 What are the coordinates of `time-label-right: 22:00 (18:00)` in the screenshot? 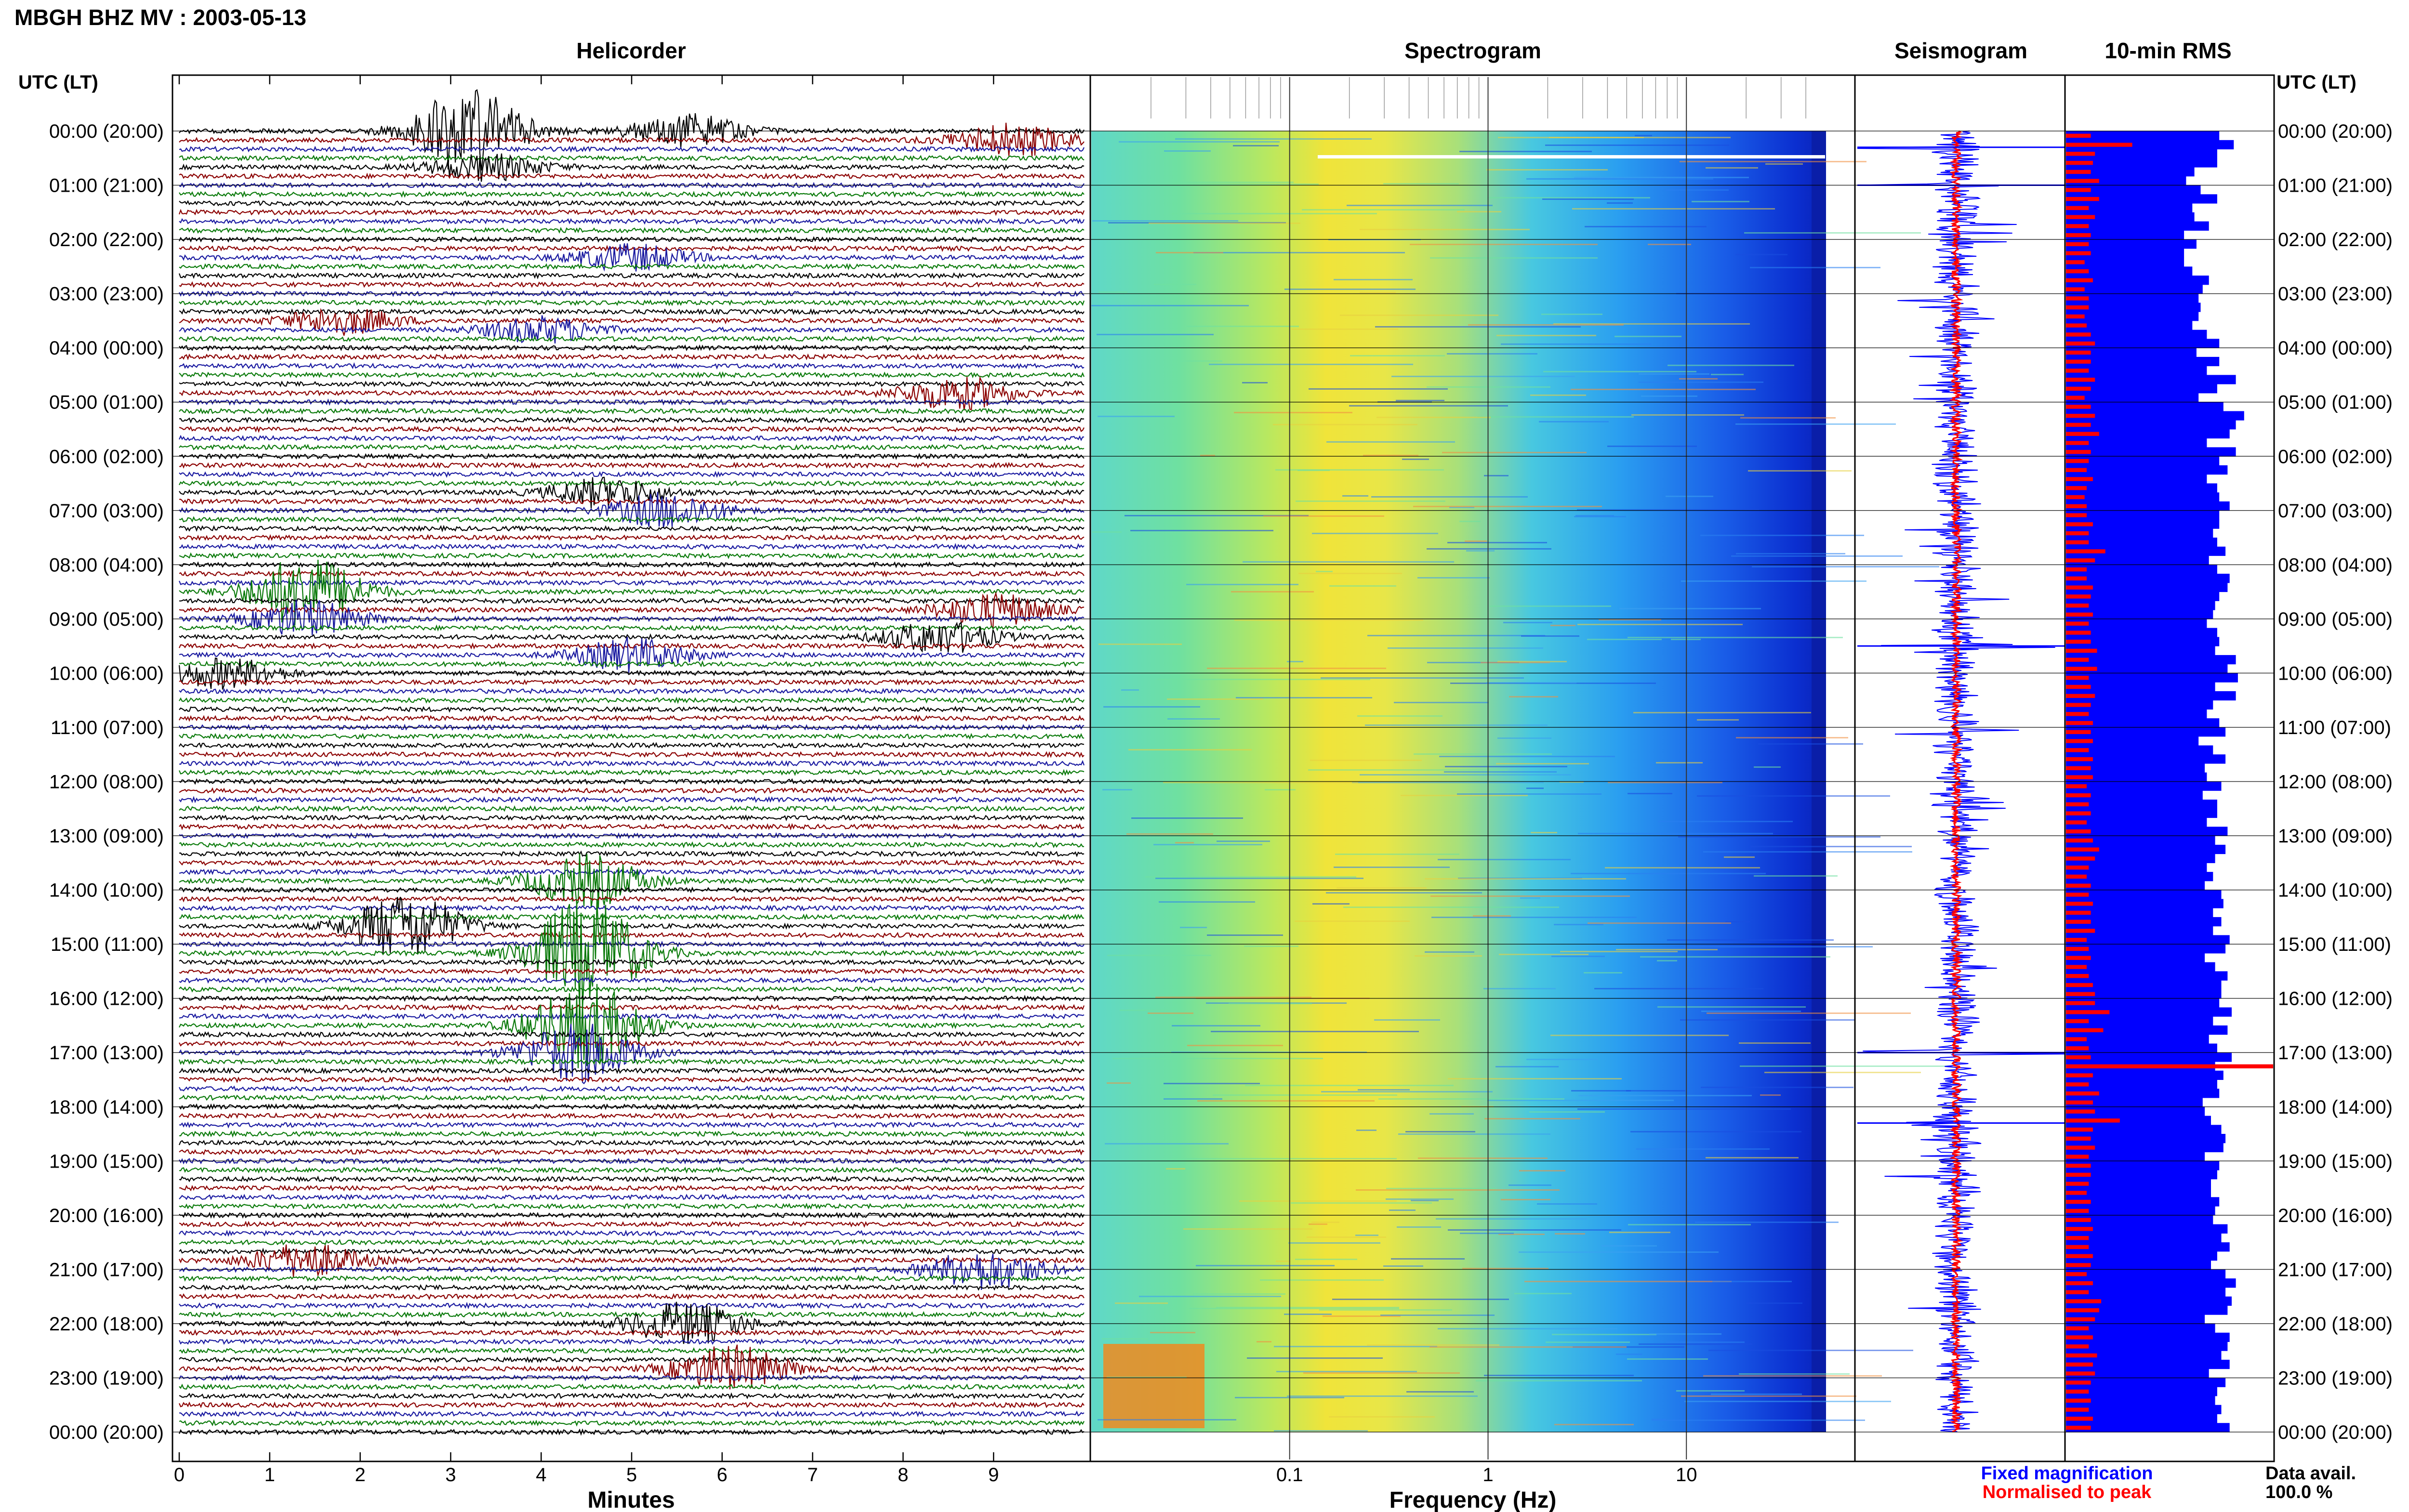 It's located at (2335, 1324).